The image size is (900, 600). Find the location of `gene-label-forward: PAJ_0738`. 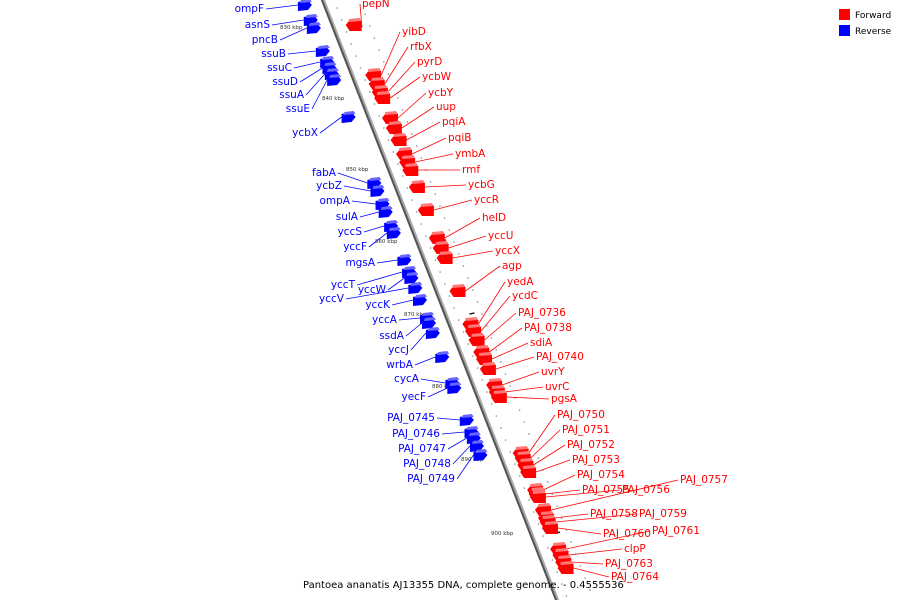

gene-label-forward: PAJ_0738 is located at coordinates (548, 328).